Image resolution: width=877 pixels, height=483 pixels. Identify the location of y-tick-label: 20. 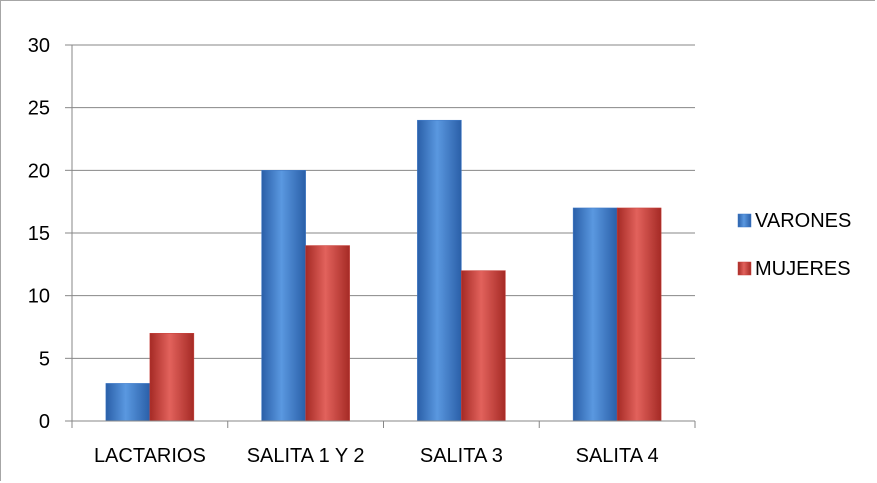
(39, 171).